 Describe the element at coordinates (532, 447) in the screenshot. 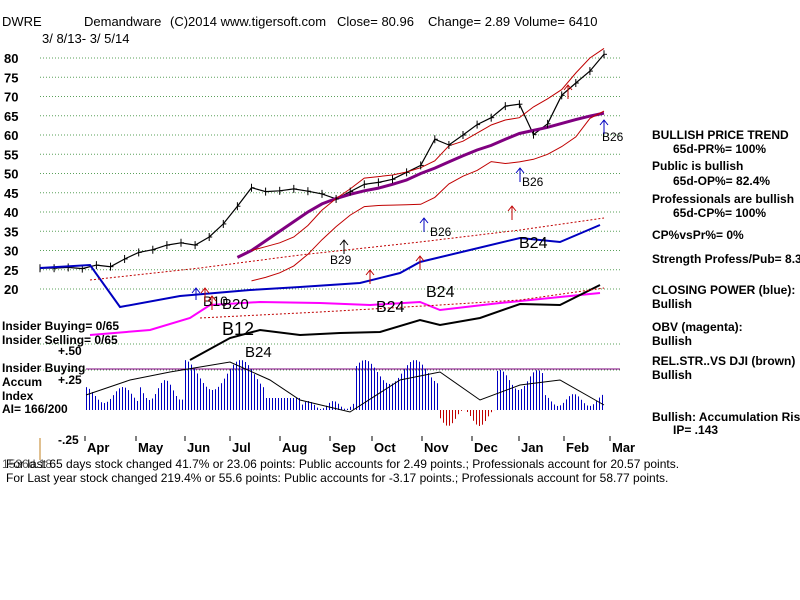

I see `month-label: Jan` at that location.